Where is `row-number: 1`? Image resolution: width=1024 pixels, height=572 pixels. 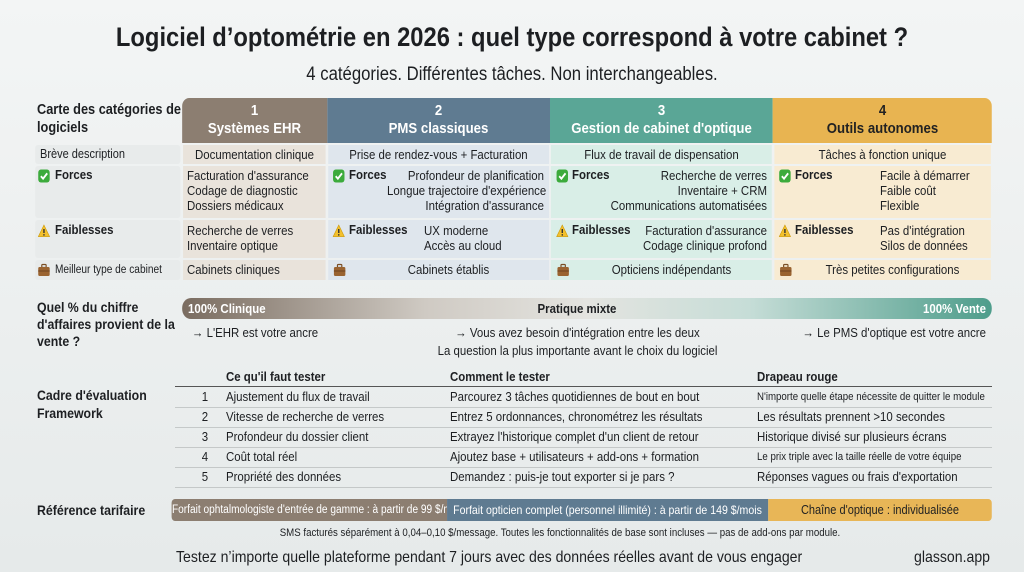
row-number: 1 is located at coordinates (205, 396).